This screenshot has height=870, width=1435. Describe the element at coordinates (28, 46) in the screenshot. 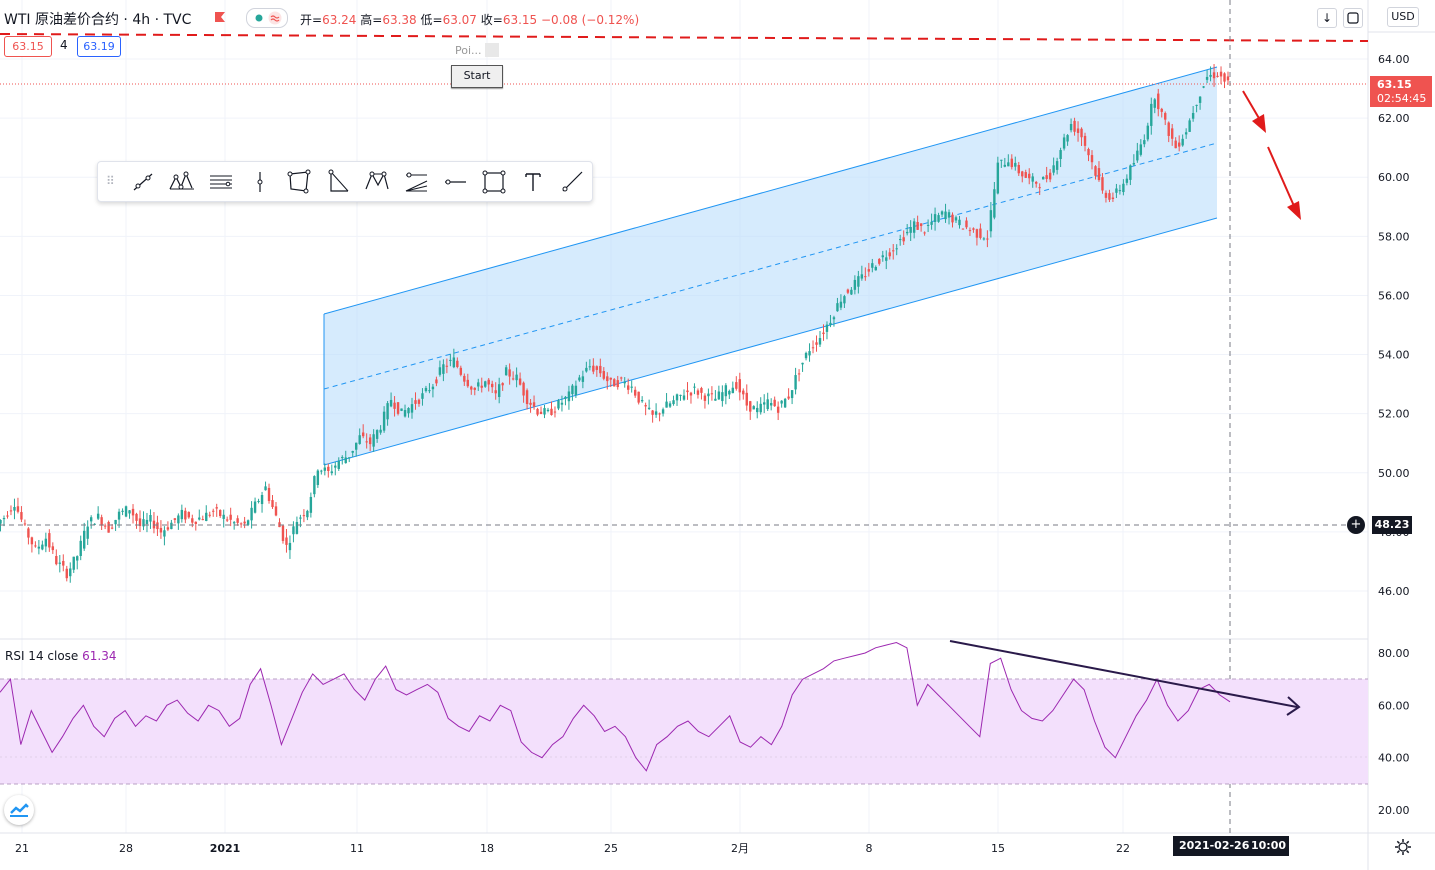

I see `sell-price-button: 63.15` at that location.